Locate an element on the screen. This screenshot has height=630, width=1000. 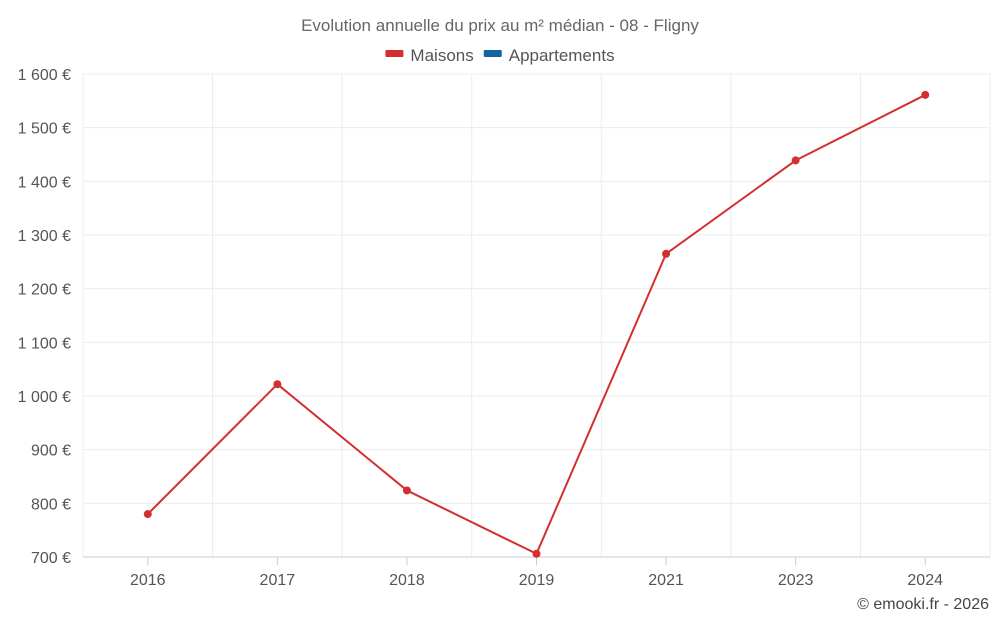
x-tick-label: 2024 is located at coordinates (925, 580).